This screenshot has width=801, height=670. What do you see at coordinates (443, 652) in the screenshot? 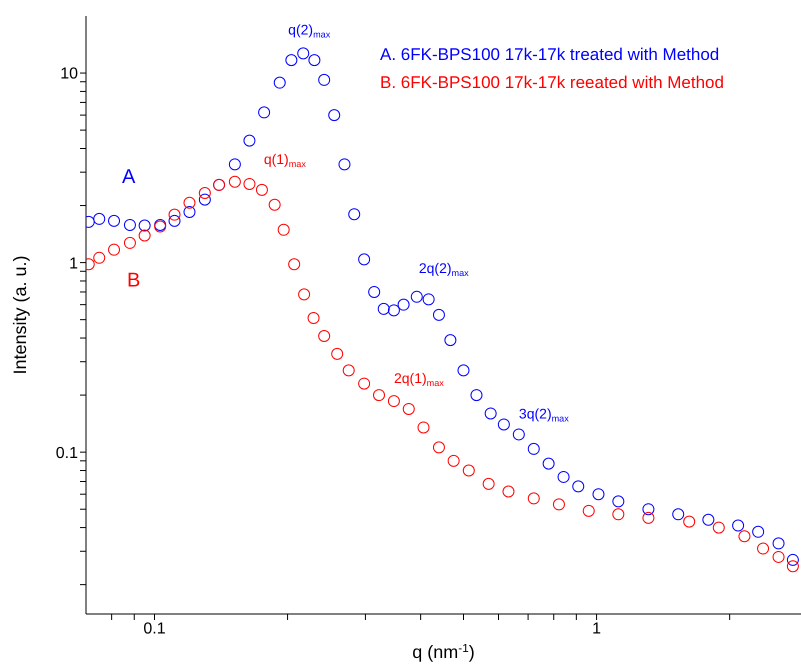
I see `x-axis-title: q (nm$^{-1}$)` at bounding box center [443, 652].